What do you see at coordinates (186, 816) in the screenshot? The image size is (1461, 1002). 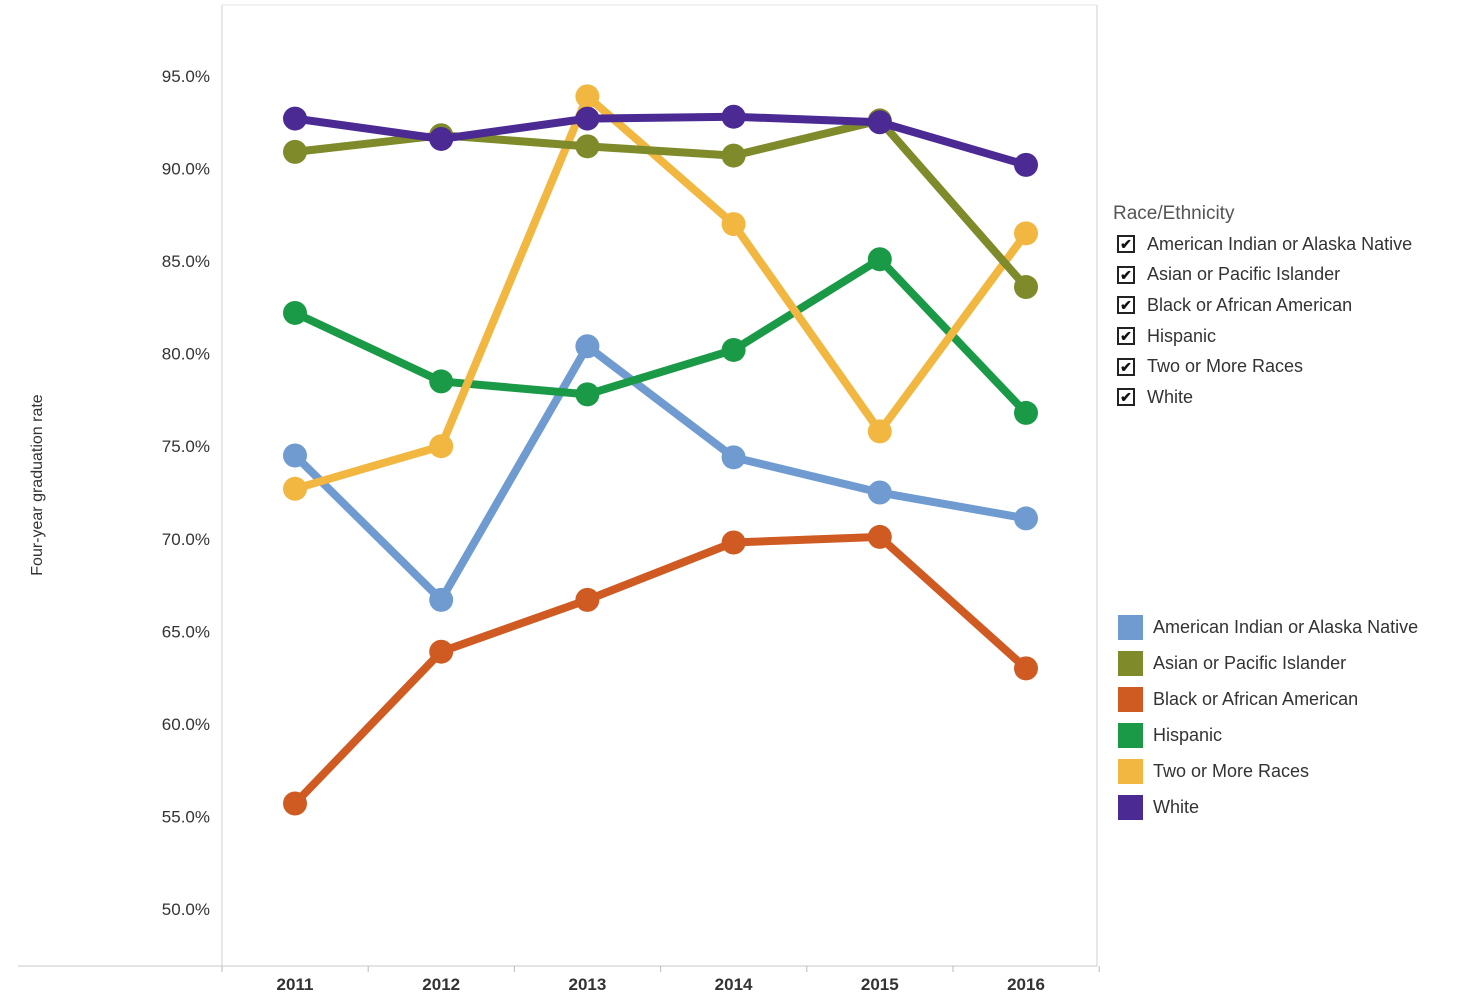 I see `y-tick-label: 55.0%` at bounding box center [186, 816].